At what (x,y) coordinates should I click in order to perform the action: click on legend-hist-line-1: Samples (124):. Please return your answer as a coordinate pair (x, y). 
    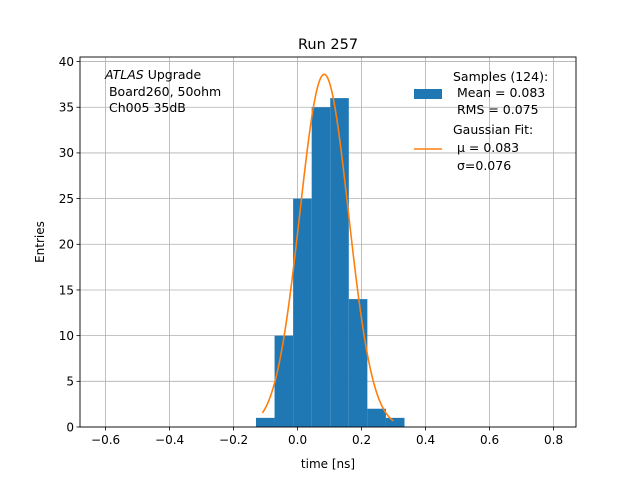
    Looking at the image, I should click on (500, 76).